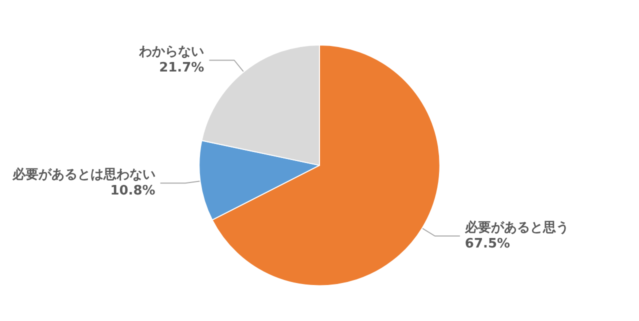  Describe the element at coordinates (516, 228) in the screenshot. I see `slice-label: 必要があると思う` at that location.